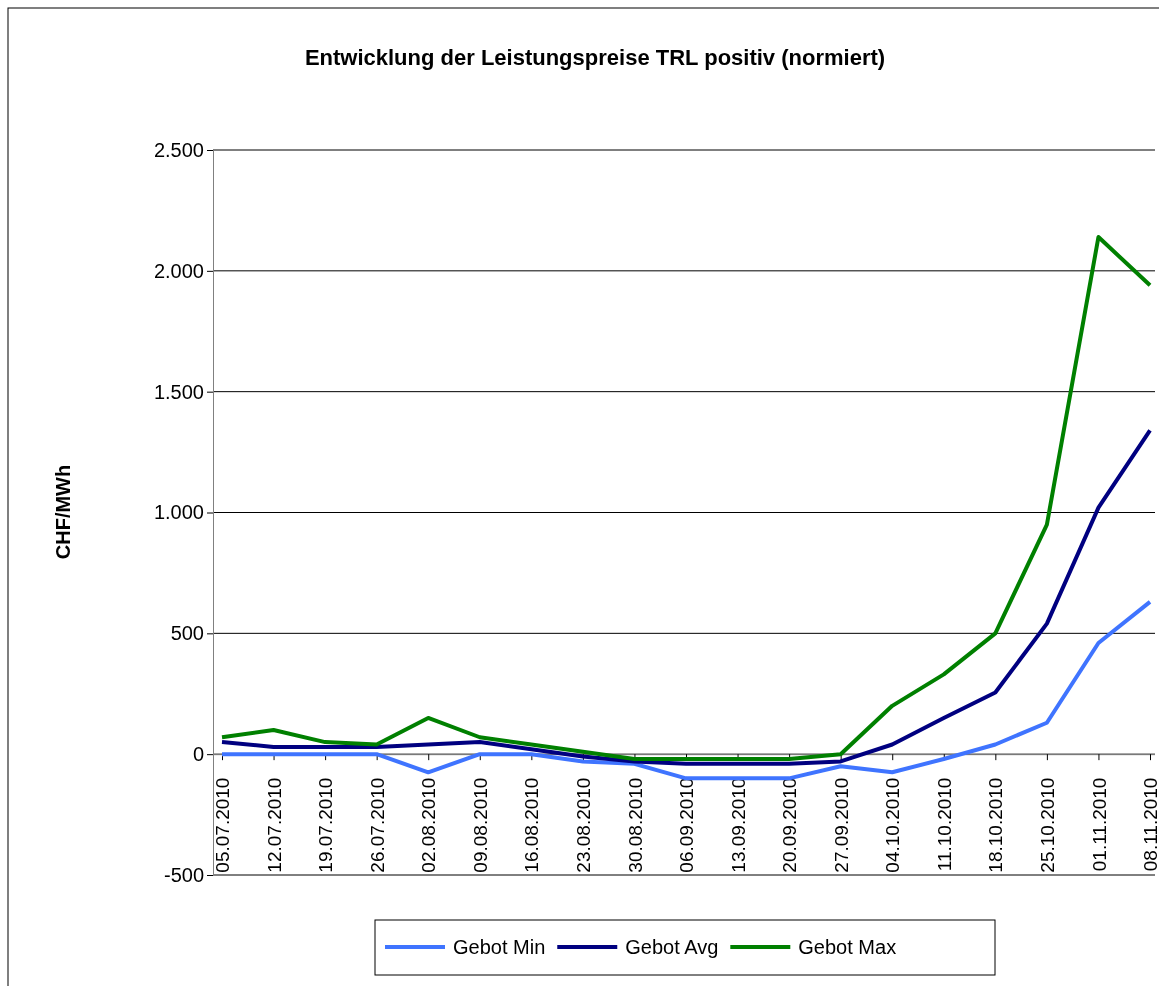  What do you see at coordinates (687, 825) in the screenshot?
I see `x-tick-label: 06.09.2010` at bounding box center [687, 825].